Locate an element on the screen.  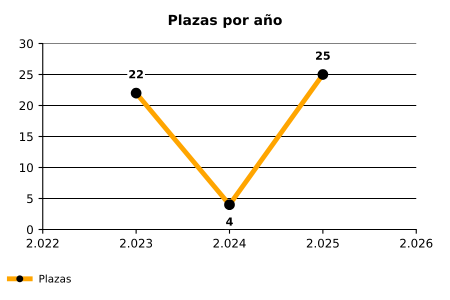
y-tick-label: 5 is located at coordinates (30, 199).